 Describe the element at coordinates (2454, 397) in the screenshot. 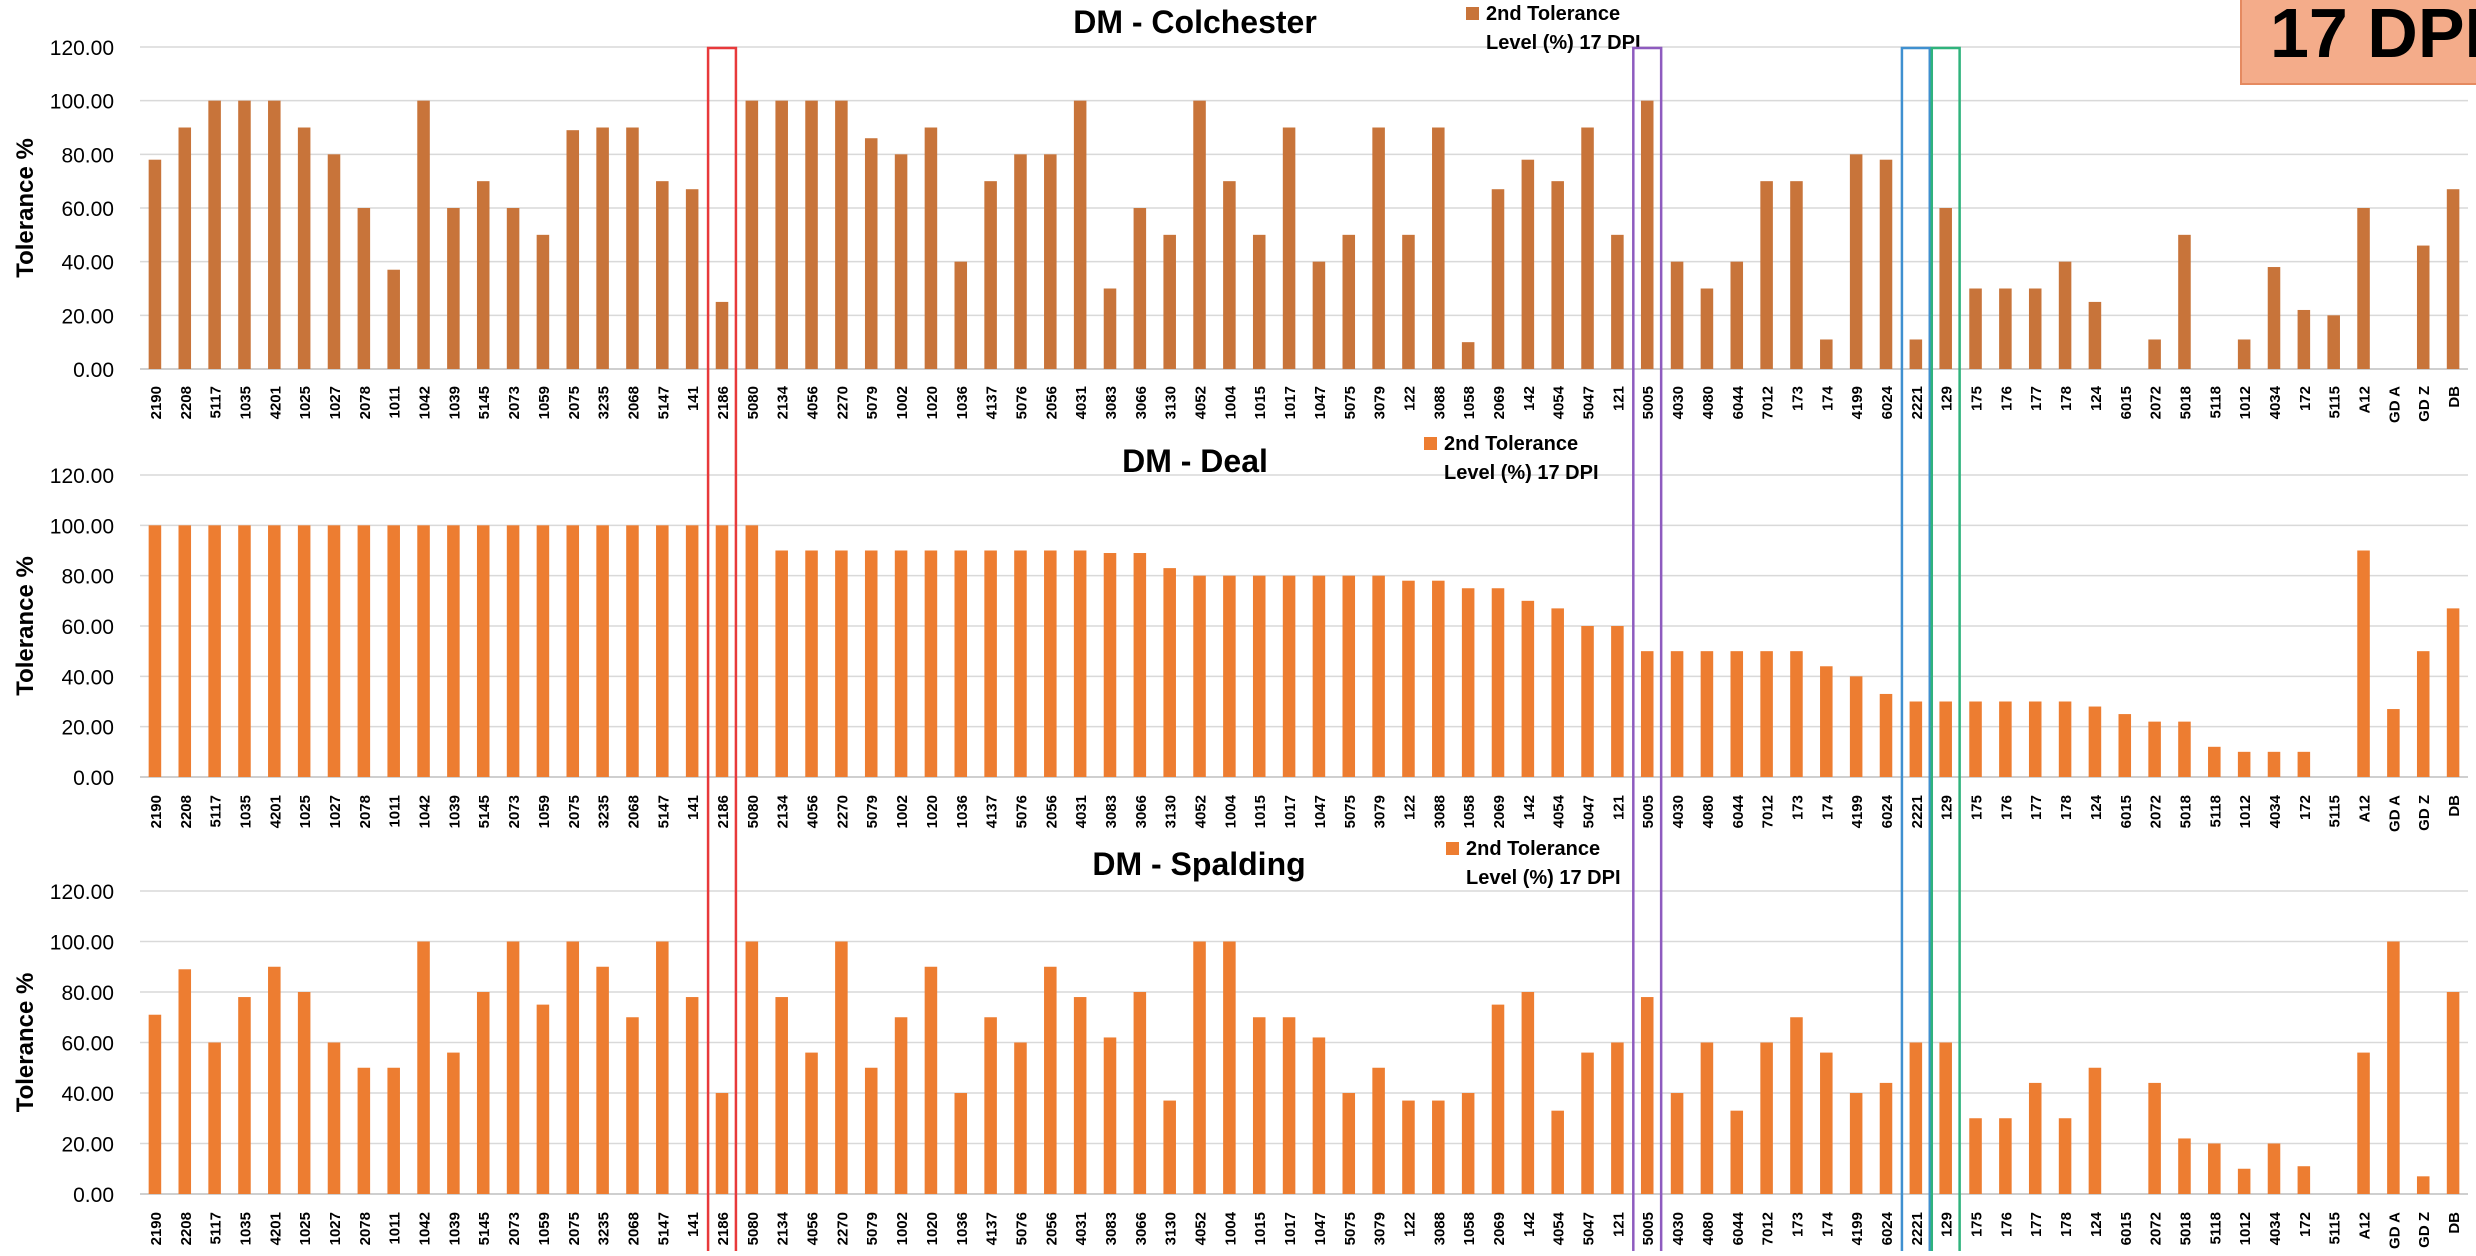

I see `x-tick-label: DB` at that location.